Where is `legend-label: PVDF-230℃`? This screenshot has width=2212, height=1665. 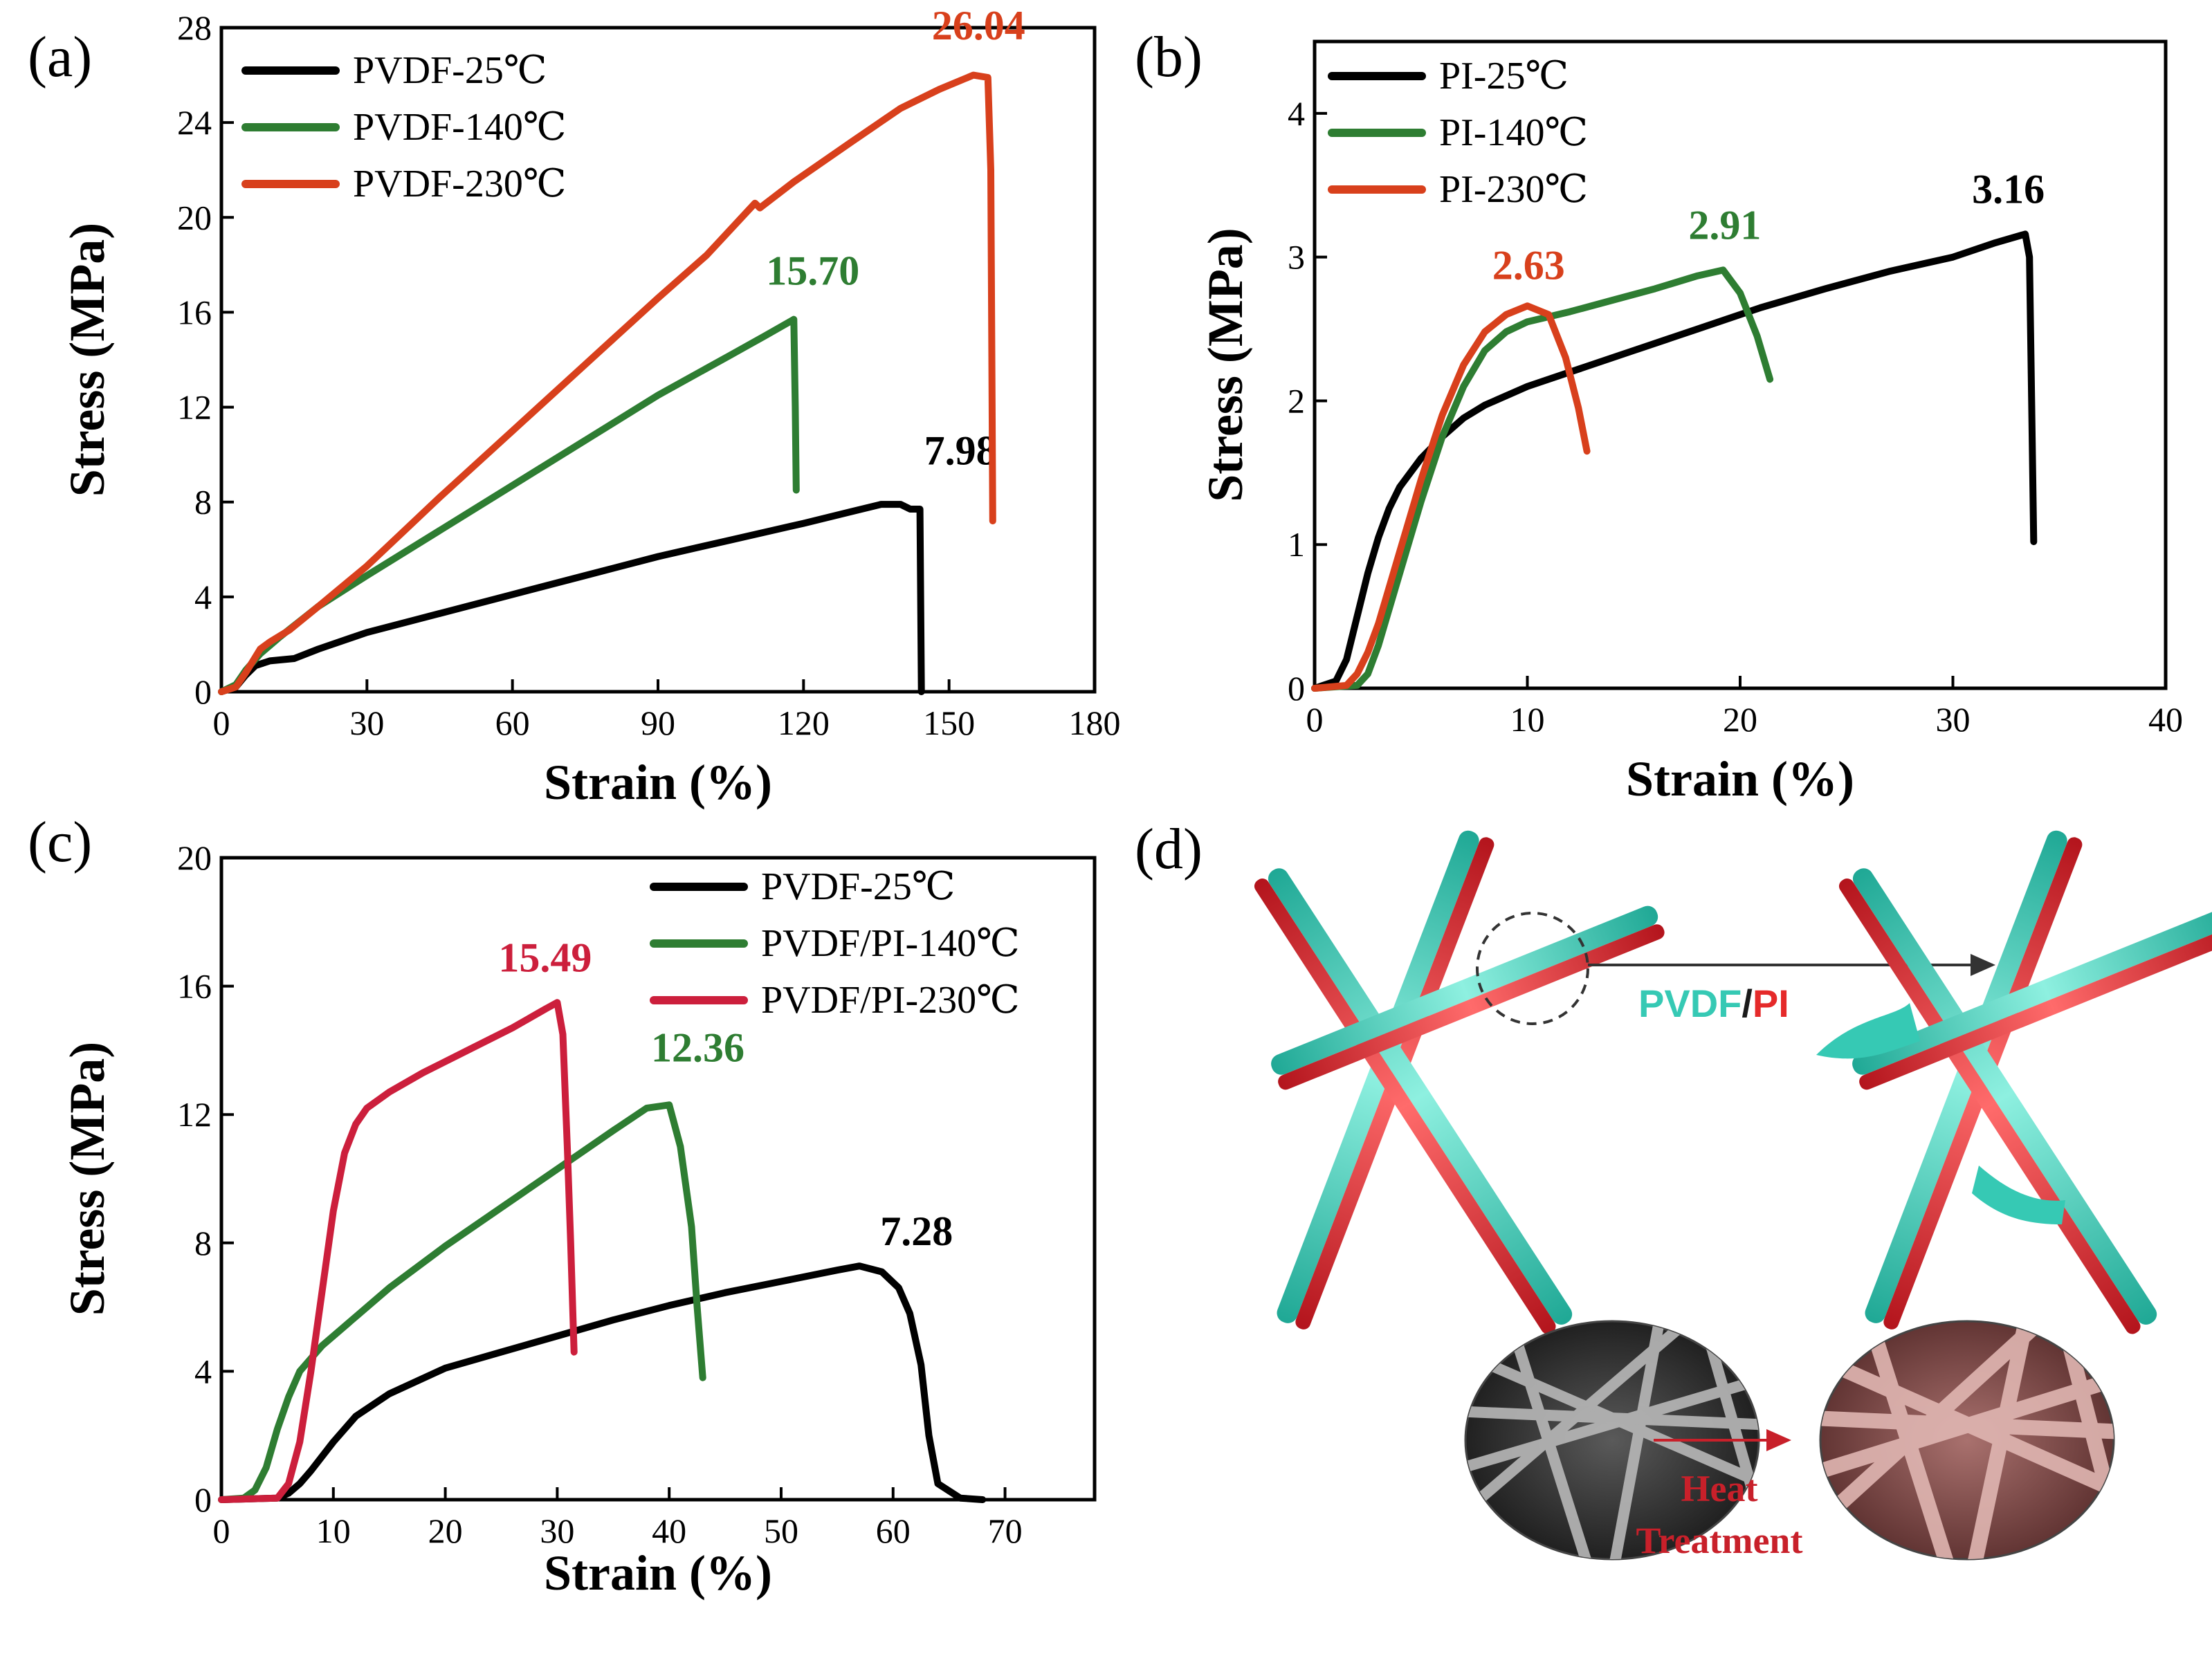 legend-label: PVDF-230℃ is located at coordinates (459, 184).